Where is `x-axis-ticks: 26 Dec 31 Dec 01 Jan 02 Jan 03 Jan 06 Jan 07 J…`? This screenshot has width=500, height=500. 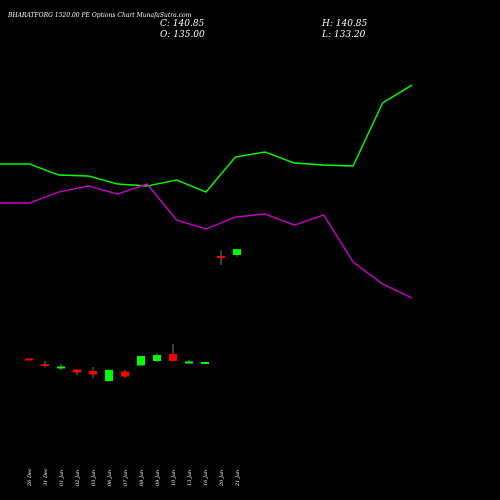 x-axis-ticks: 26 Dec 31 Dec 01 Jan 02 Jan 03 Jan 06 Jan 07 J… is located at coordinates (134, 477).